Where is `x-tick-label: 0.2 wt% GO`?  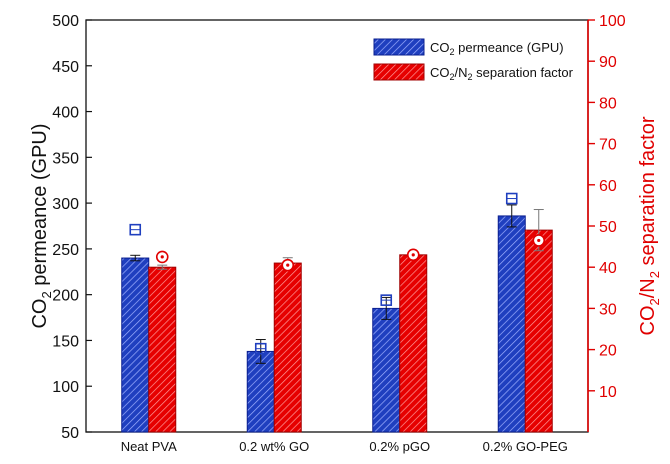
x-tick-label: 0.2 wt% GO is located at coordinates (274, 446).